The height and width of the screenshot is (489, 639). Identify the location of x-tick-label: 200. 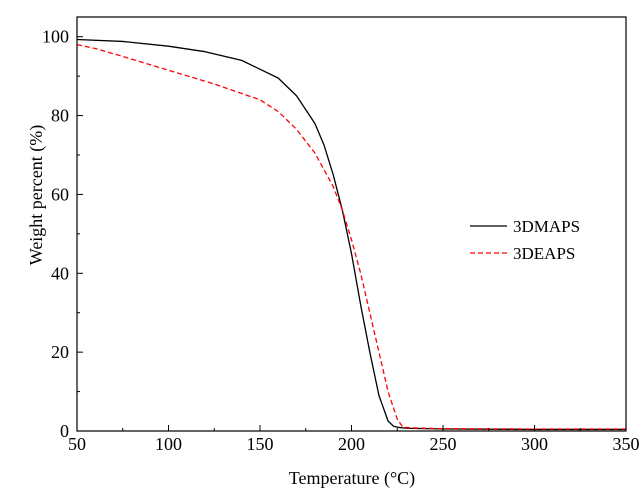
(351, 444).